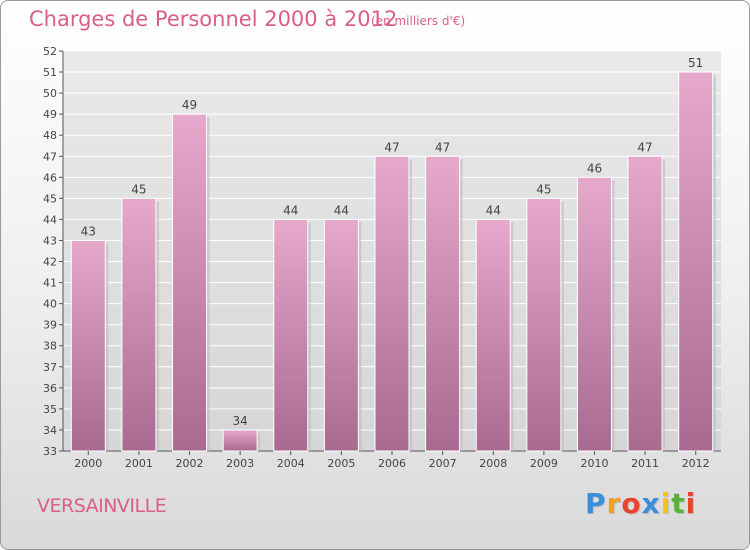  What do you see at coordinates (88, 345) in the screenshot?
I see `bar-2000` at bounding box center [88, 345].